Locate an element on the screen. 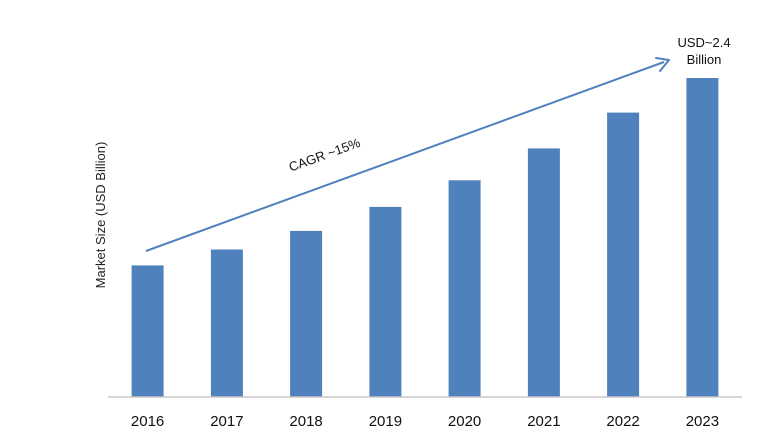  bar-2023 is located at coordinates (702, 237).